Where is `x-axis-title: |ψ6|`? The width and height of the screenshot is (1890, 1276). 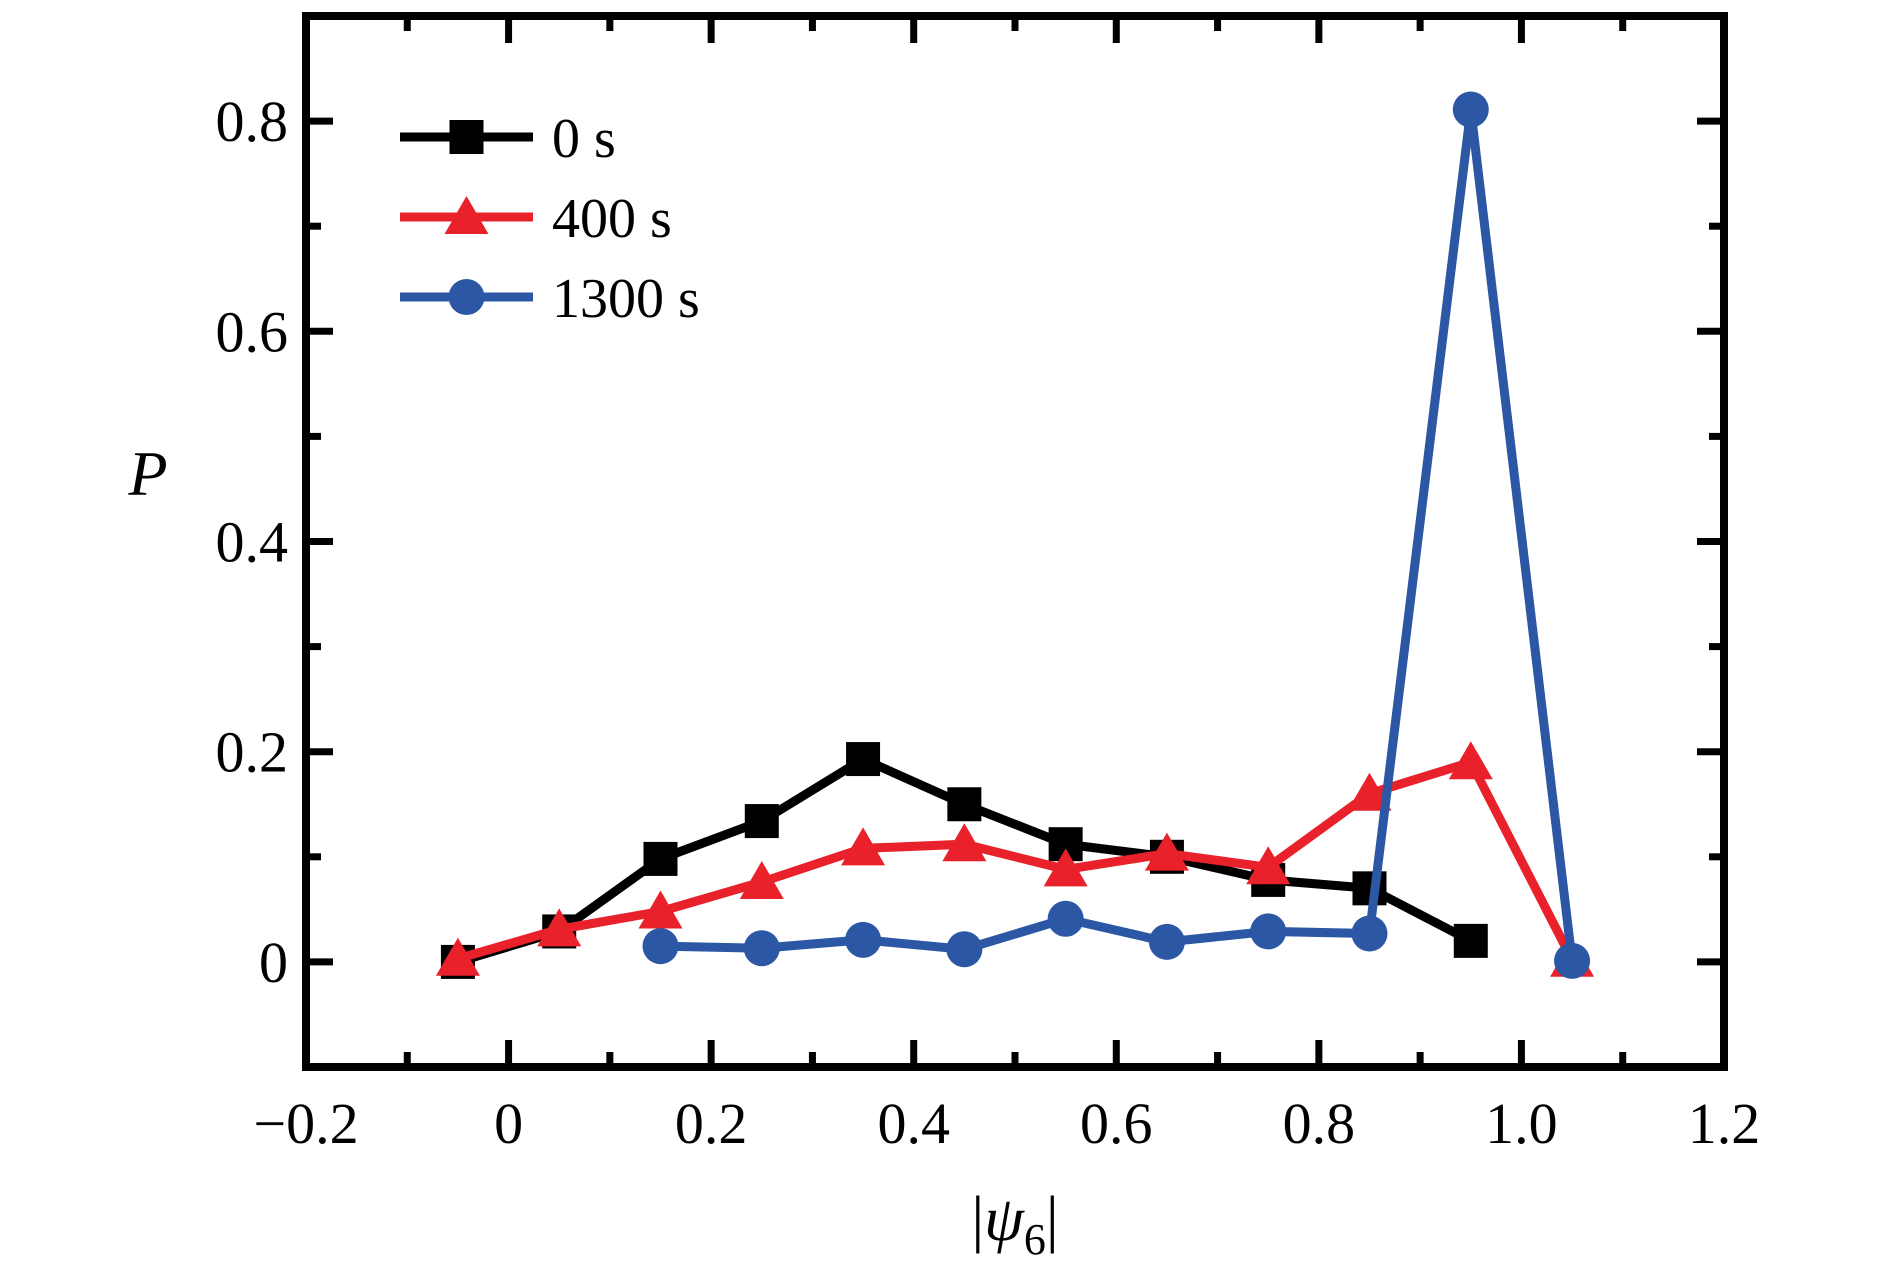
x-axis-title: |ψ6| is located at coordinates (1014, 1223).